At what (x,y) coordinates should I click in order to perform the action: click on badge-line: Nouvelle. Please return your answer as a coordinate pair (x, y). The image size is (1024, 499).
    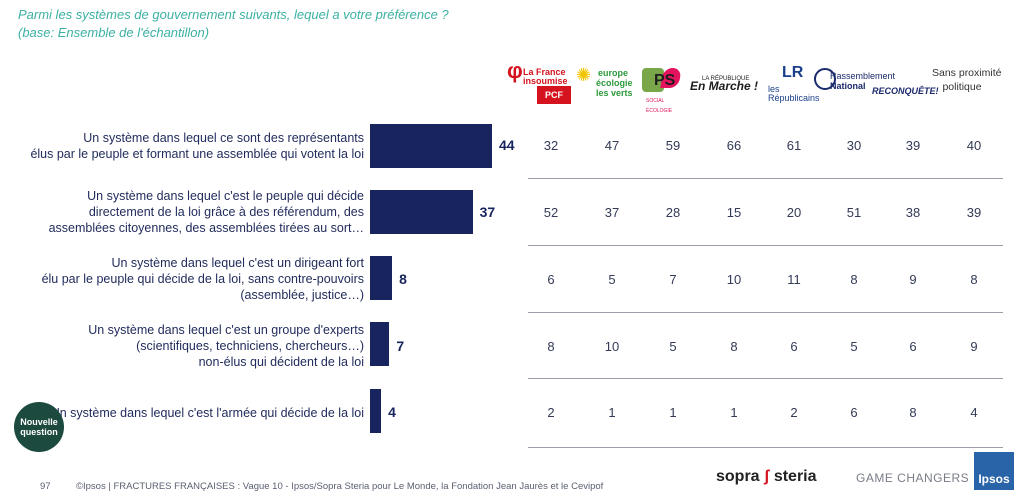
    Looking at the image, I should click on (39, 422).